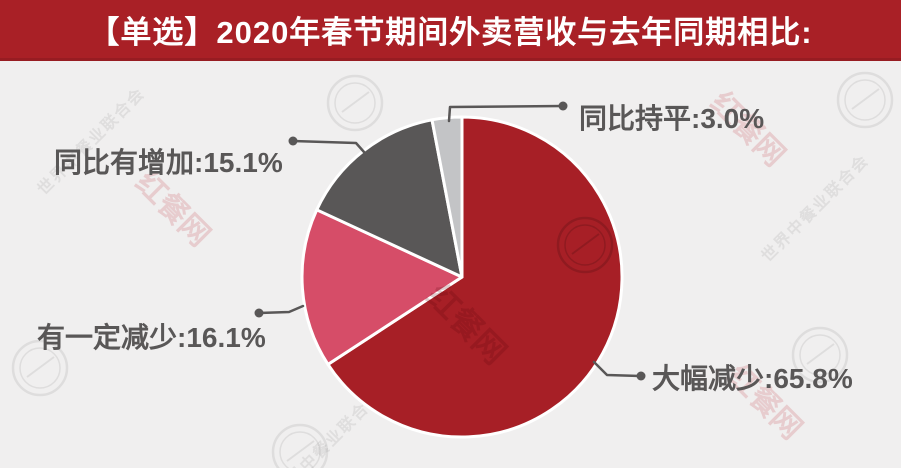 The height and width of the screenshot is (468, 901). I want to click on chart-title: 【单选】2020年春节期间外卖营收与去年同期相比:, so click(450, 32).